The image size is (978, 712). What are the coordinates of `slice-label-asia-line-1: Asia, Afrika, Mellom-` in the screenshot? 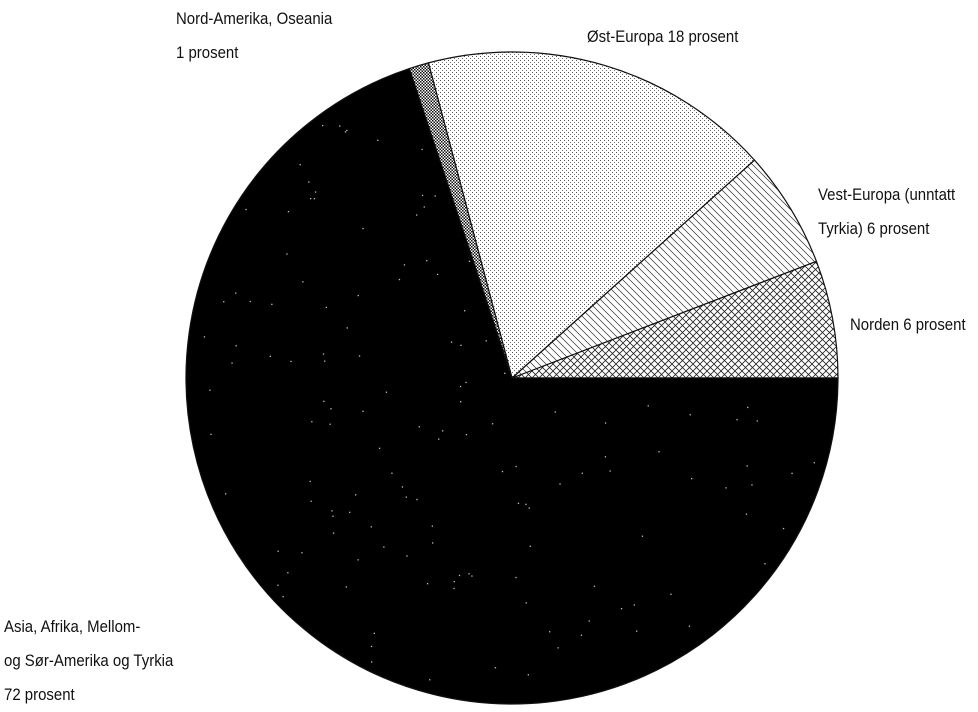 It's located at (72, 626).